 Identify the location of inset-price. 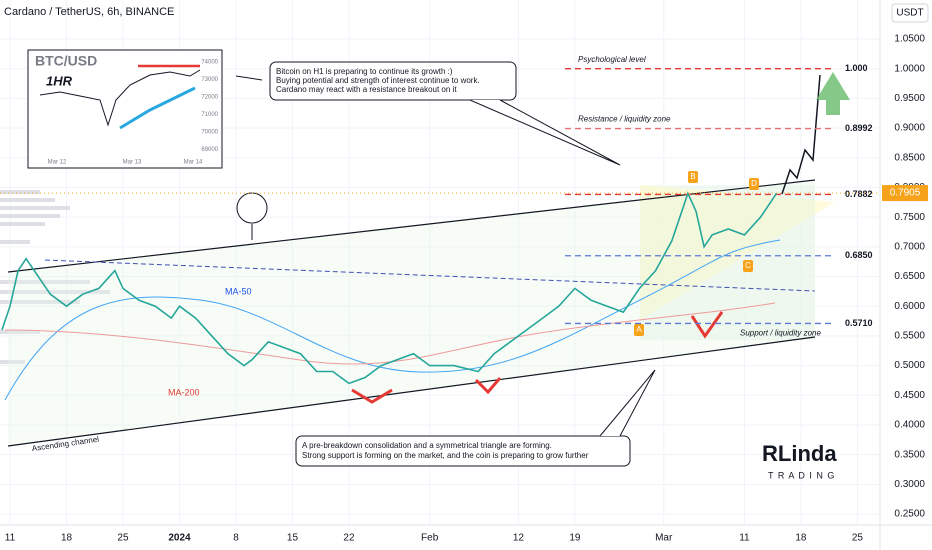
(120, 98).